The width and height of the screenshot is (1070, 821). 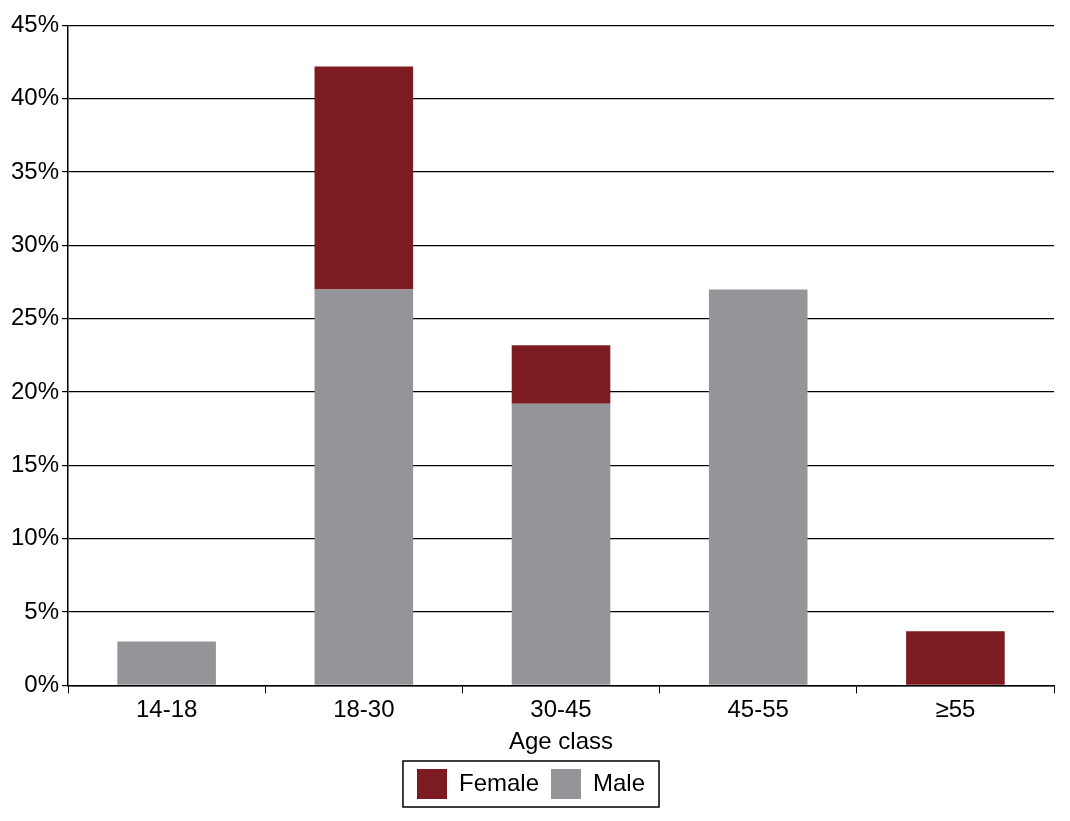 I want to click on x-tick-label: 30-45, so click(x=561, y=709).